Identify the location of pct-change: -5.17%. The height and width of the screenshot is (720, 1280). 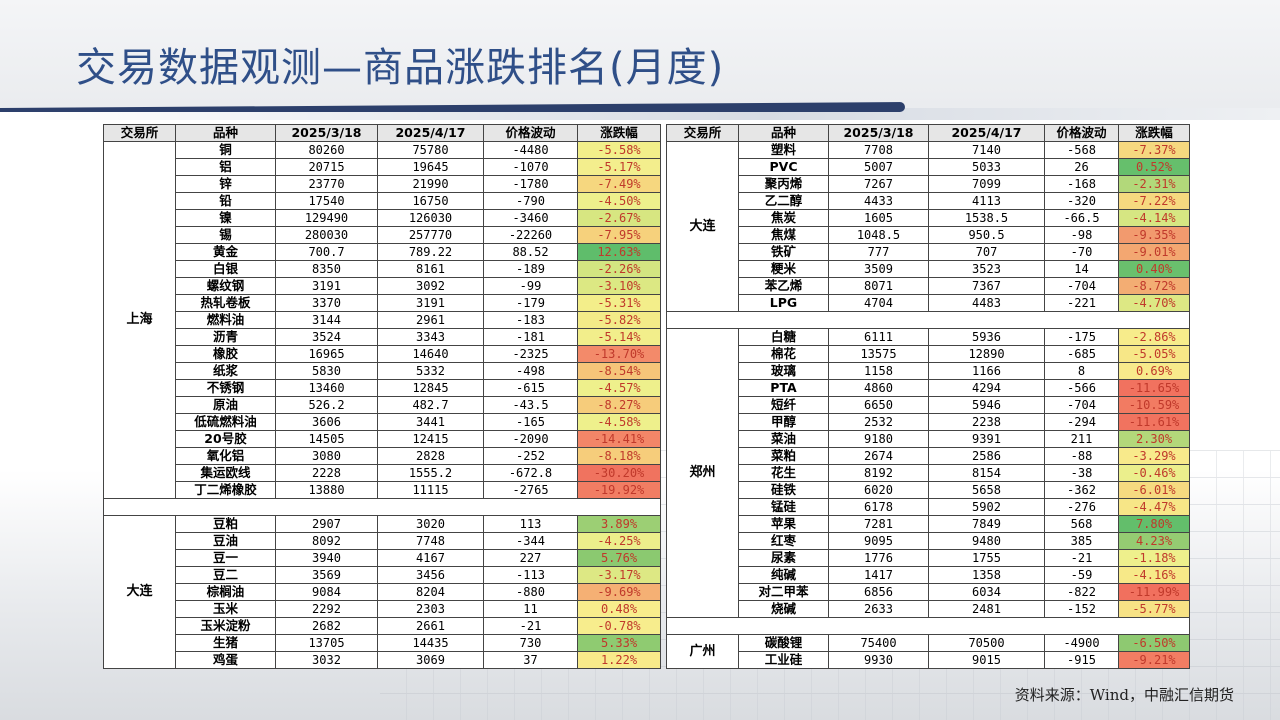
(619, 167).